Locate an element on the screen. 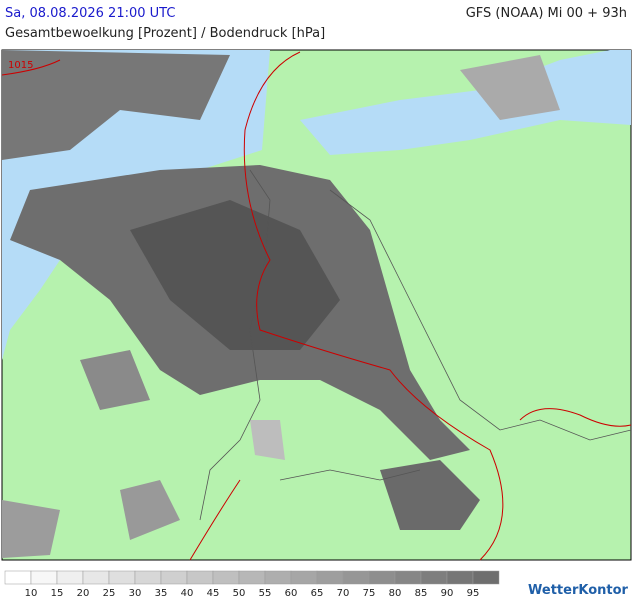 This screenshot has height=600, width=633. legend-tick-label: 45 is located at coordinates (213, 593).